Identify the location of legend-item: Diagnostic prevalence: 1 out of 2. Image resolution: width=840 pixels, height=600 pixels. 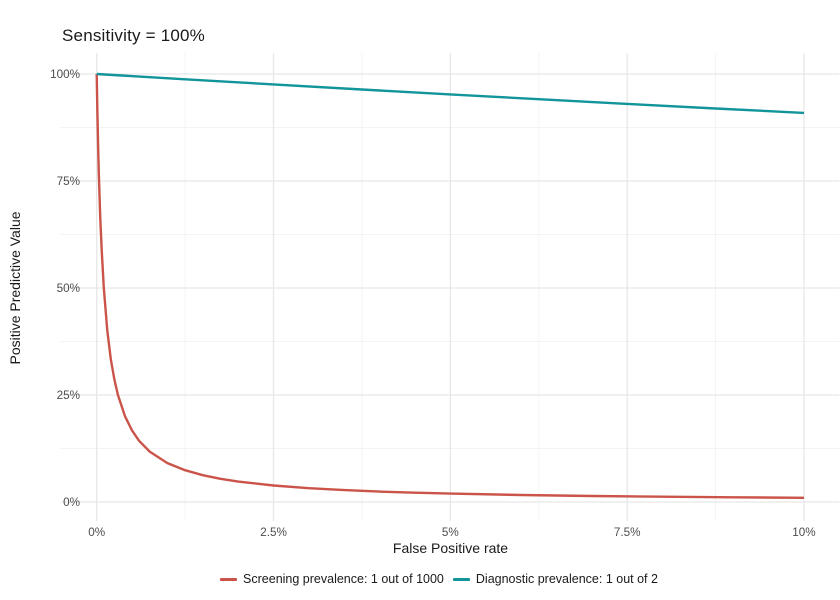
(555, 579).